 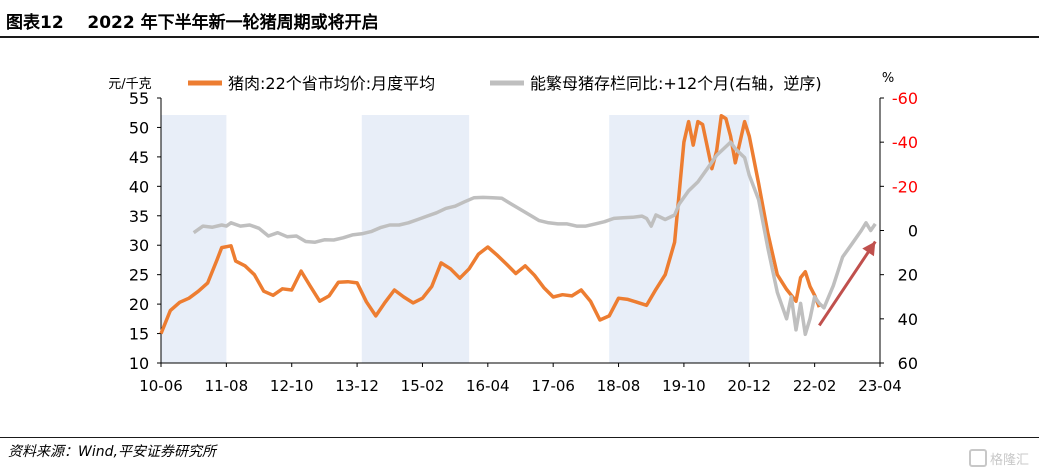 What do you see at coordinates (357, 386) in the screenshot?
I see `x-tick-label: 13-12` at bounding box center [357, 386].